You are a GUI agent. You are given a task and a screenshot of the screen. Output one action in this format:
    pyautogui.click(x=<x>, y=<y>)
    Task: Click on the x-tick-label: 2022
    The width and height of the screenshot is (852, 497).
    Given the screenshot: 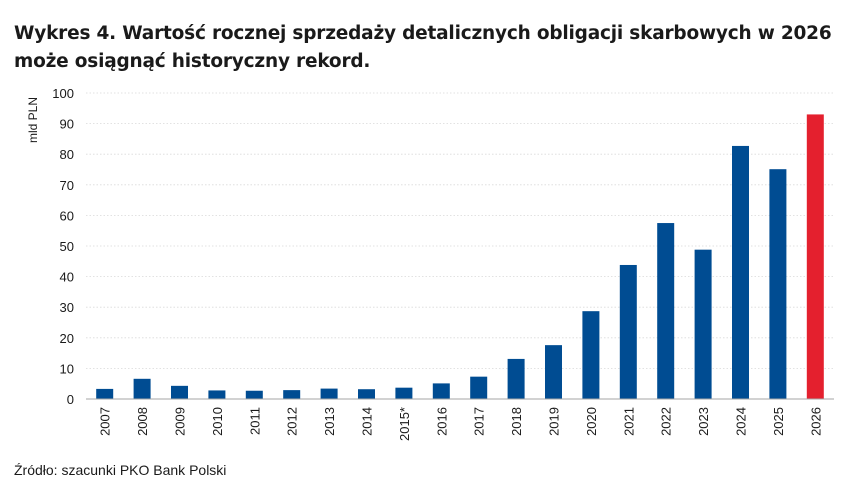 What is the action you would take?
    pyautogui.click(x=666, y=421)
    